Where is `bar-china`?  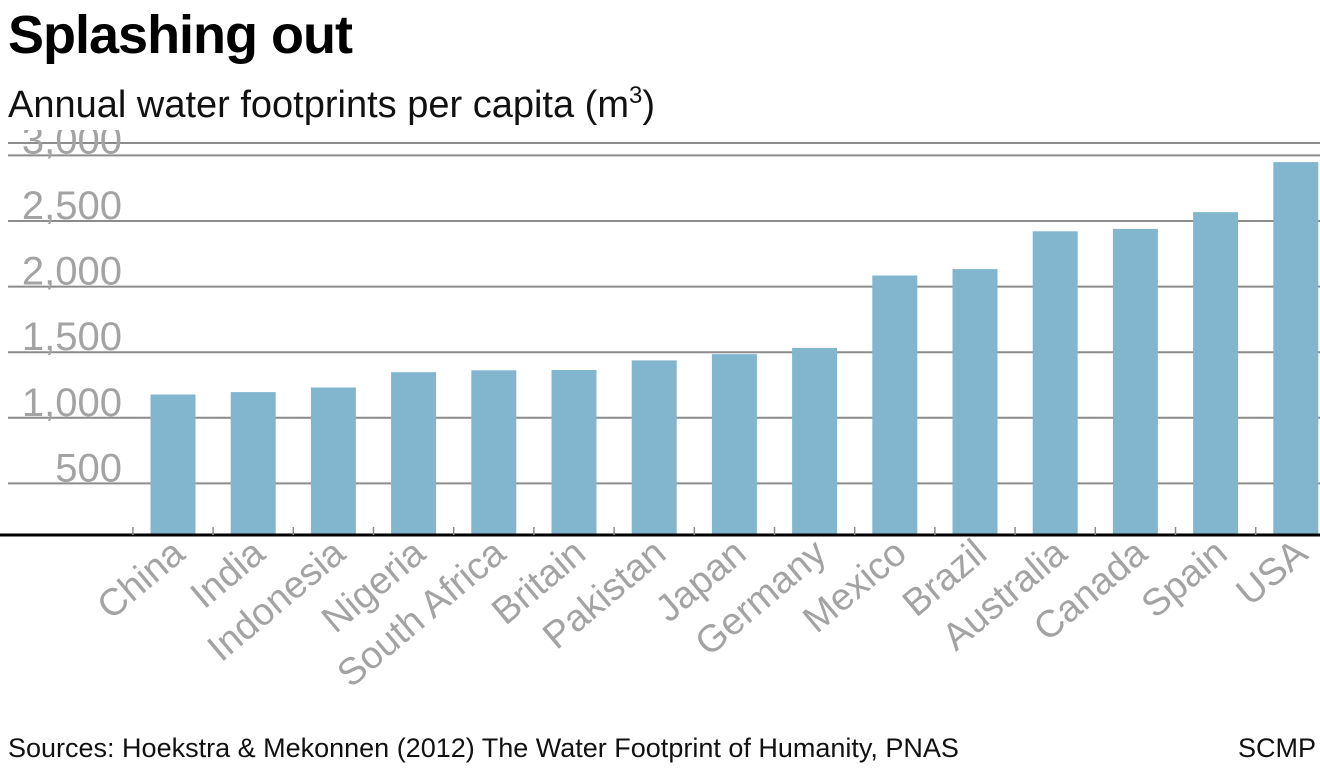 bar-china is located at coordinates (173, 464).